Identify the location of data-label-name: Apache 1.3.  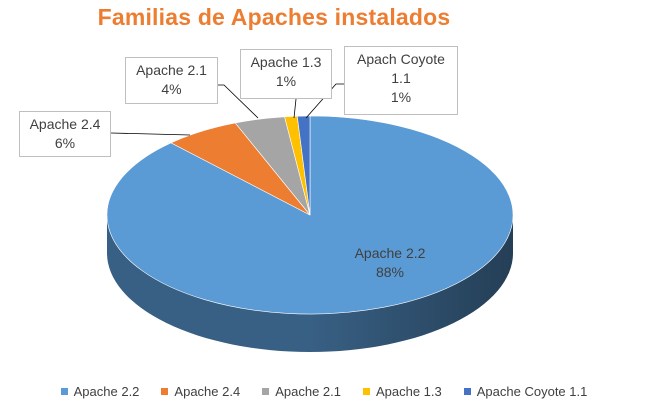
(286, 62).